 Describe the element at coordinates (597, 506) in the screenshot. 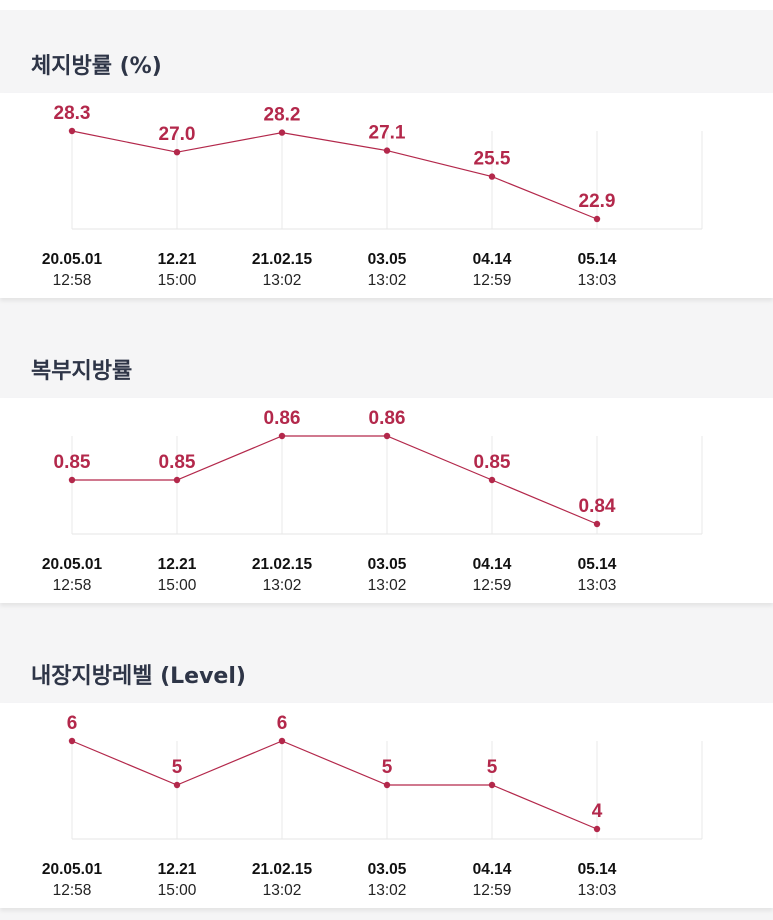

I see `data-label: 0.84` at that location.